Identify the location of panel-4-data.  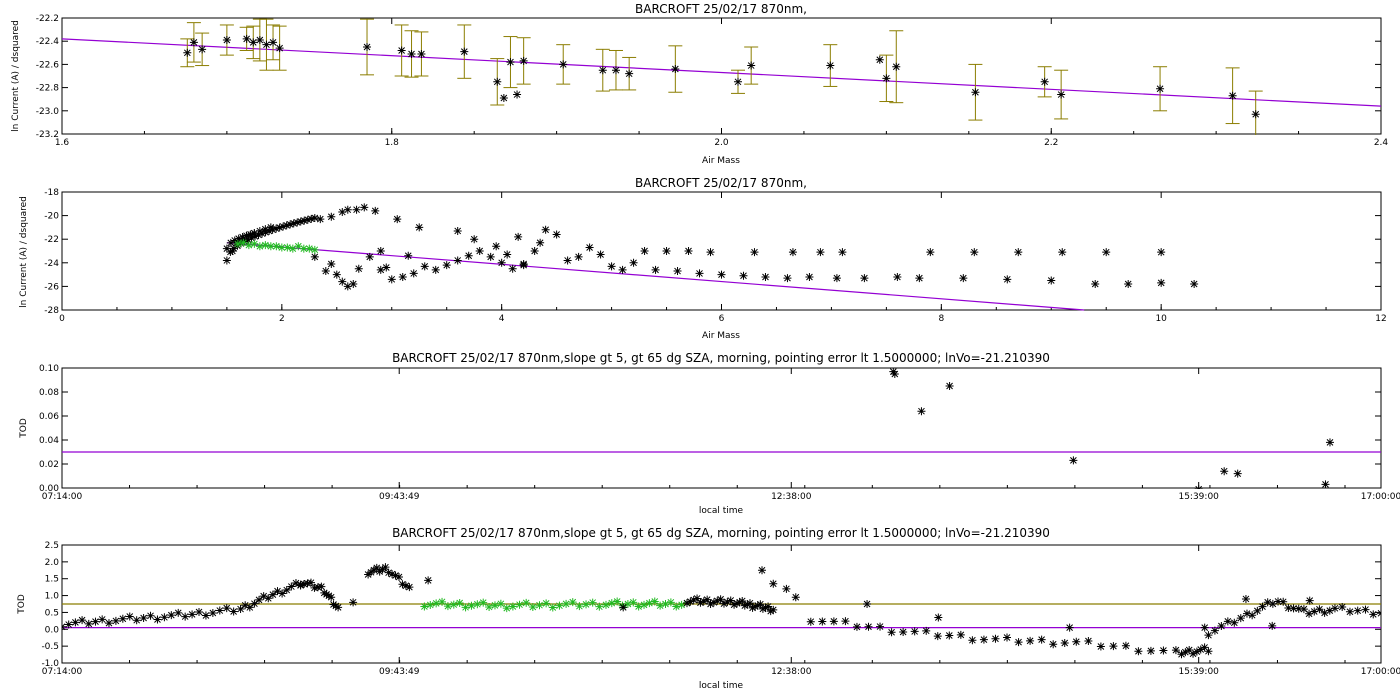
(721, 611).